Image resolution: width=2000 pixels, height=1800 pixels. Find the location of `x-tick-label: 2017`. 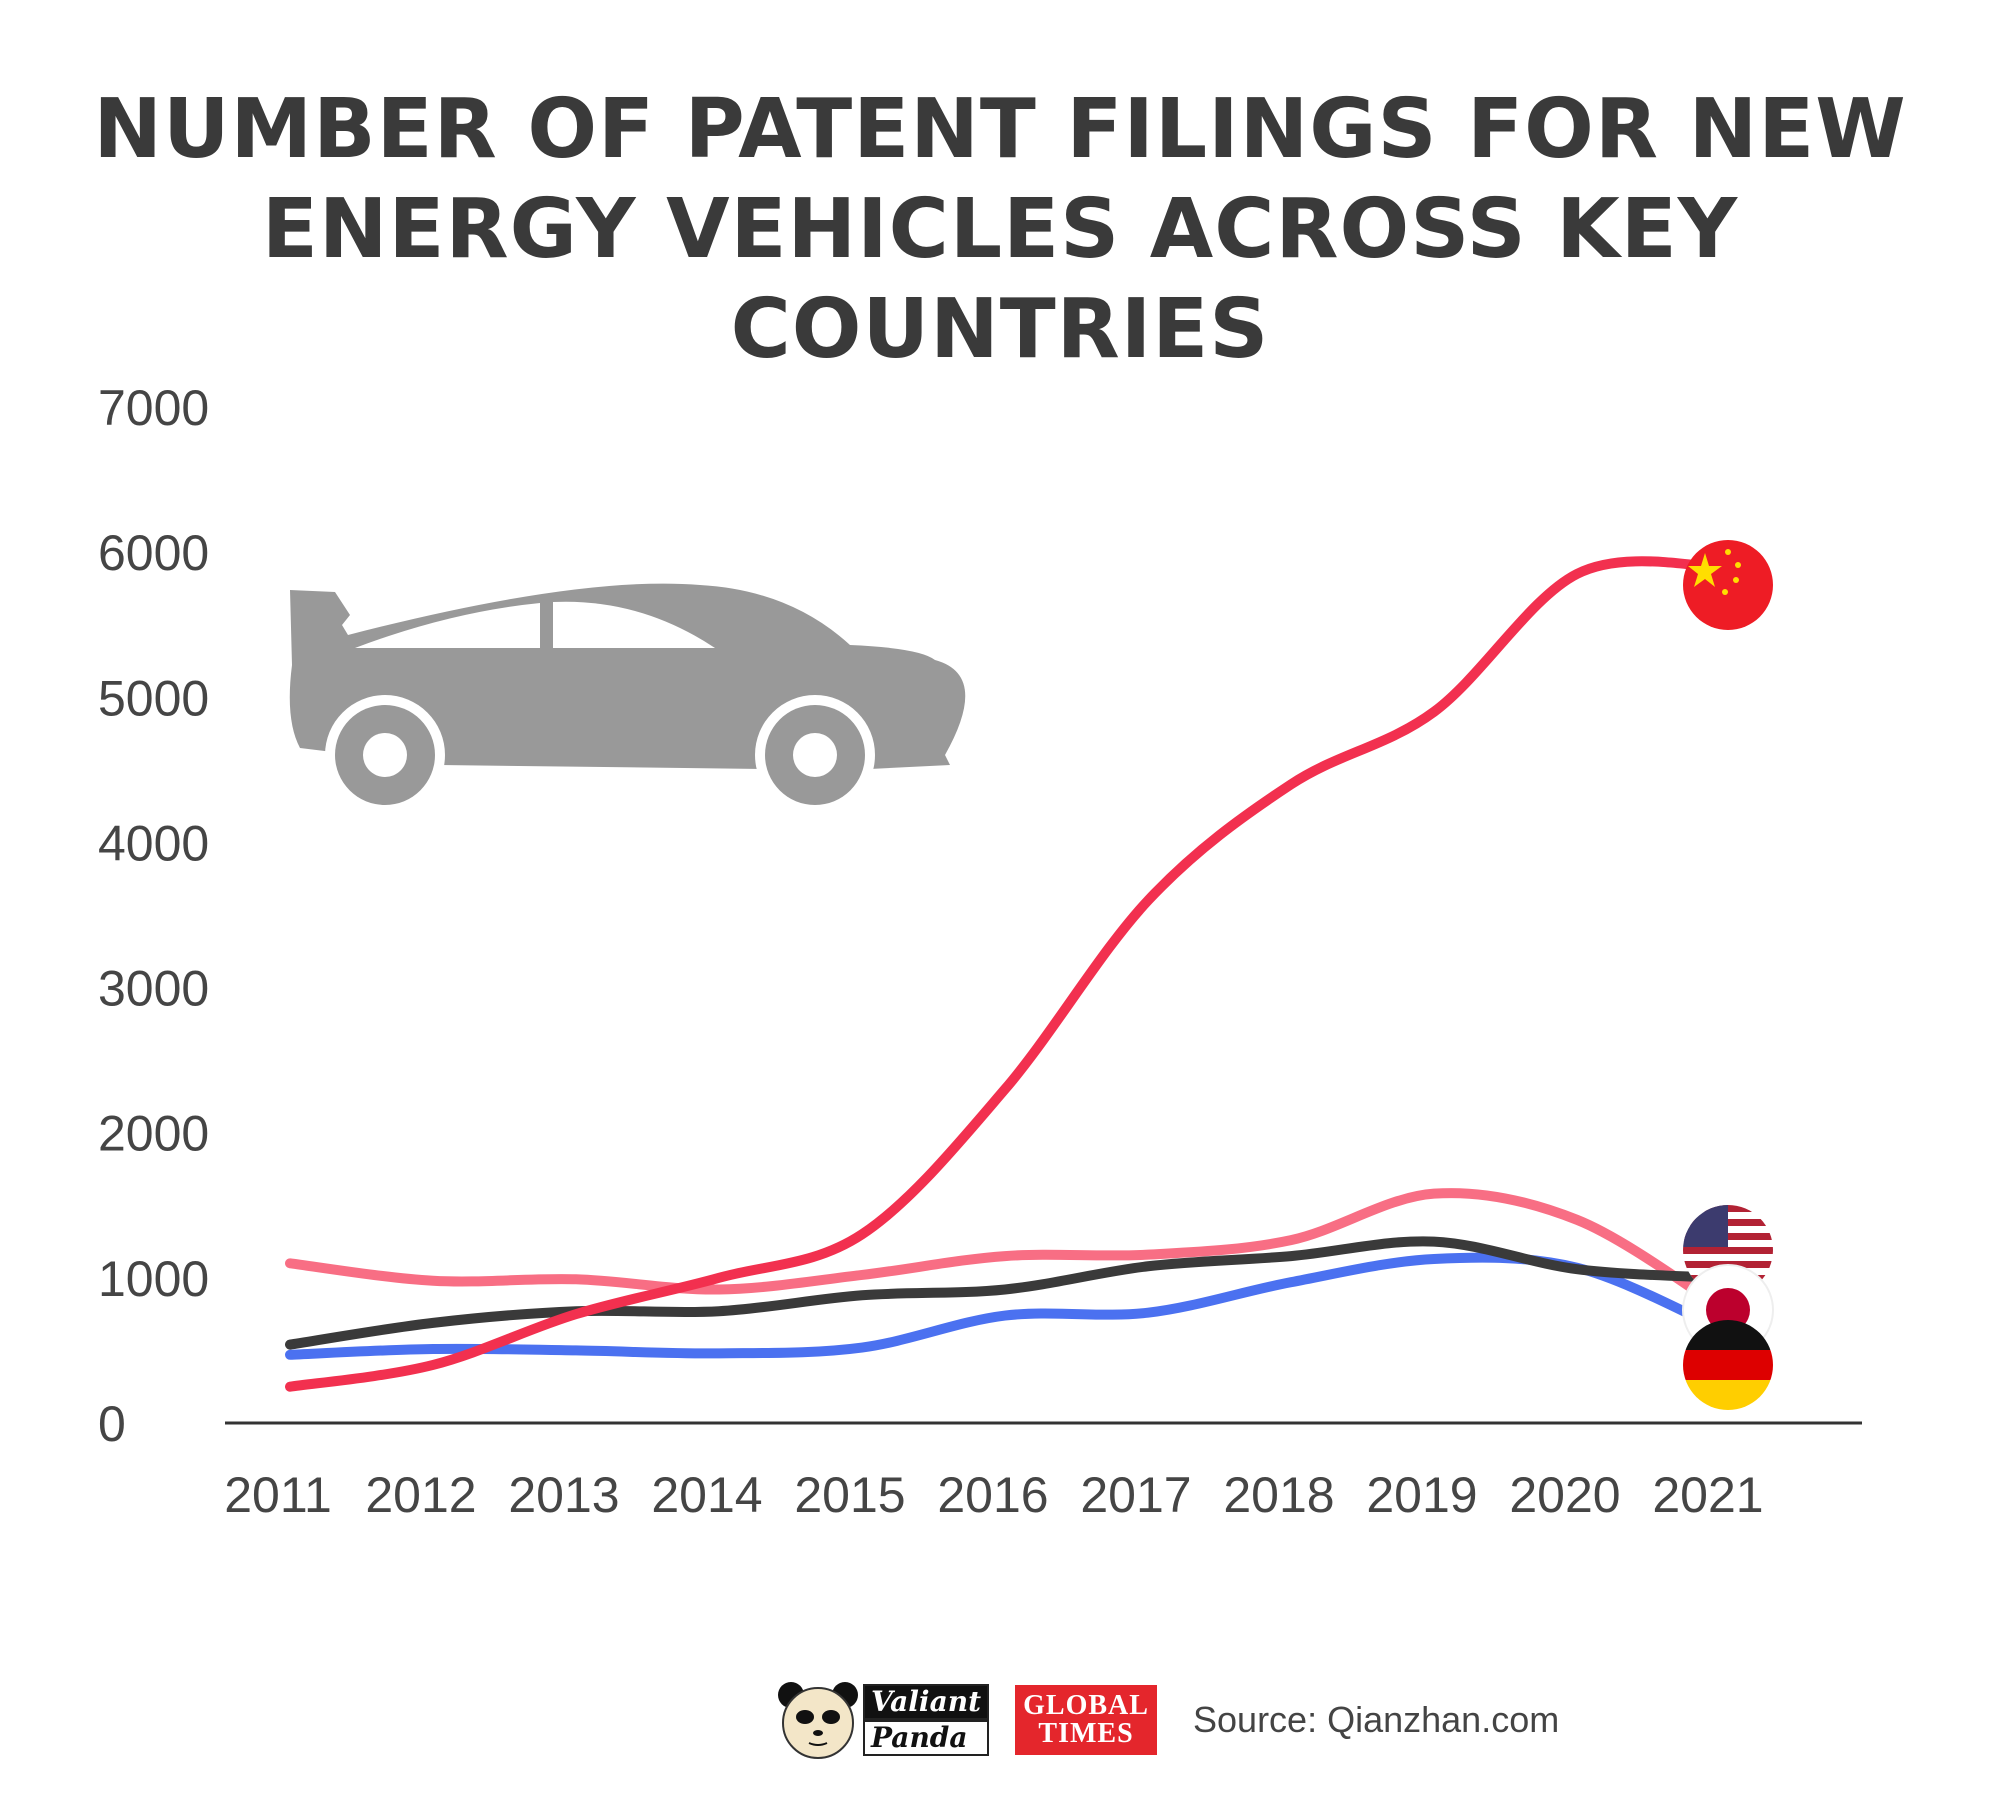

x-tick-label: 2017 is located at coordinates (1135, 1495).